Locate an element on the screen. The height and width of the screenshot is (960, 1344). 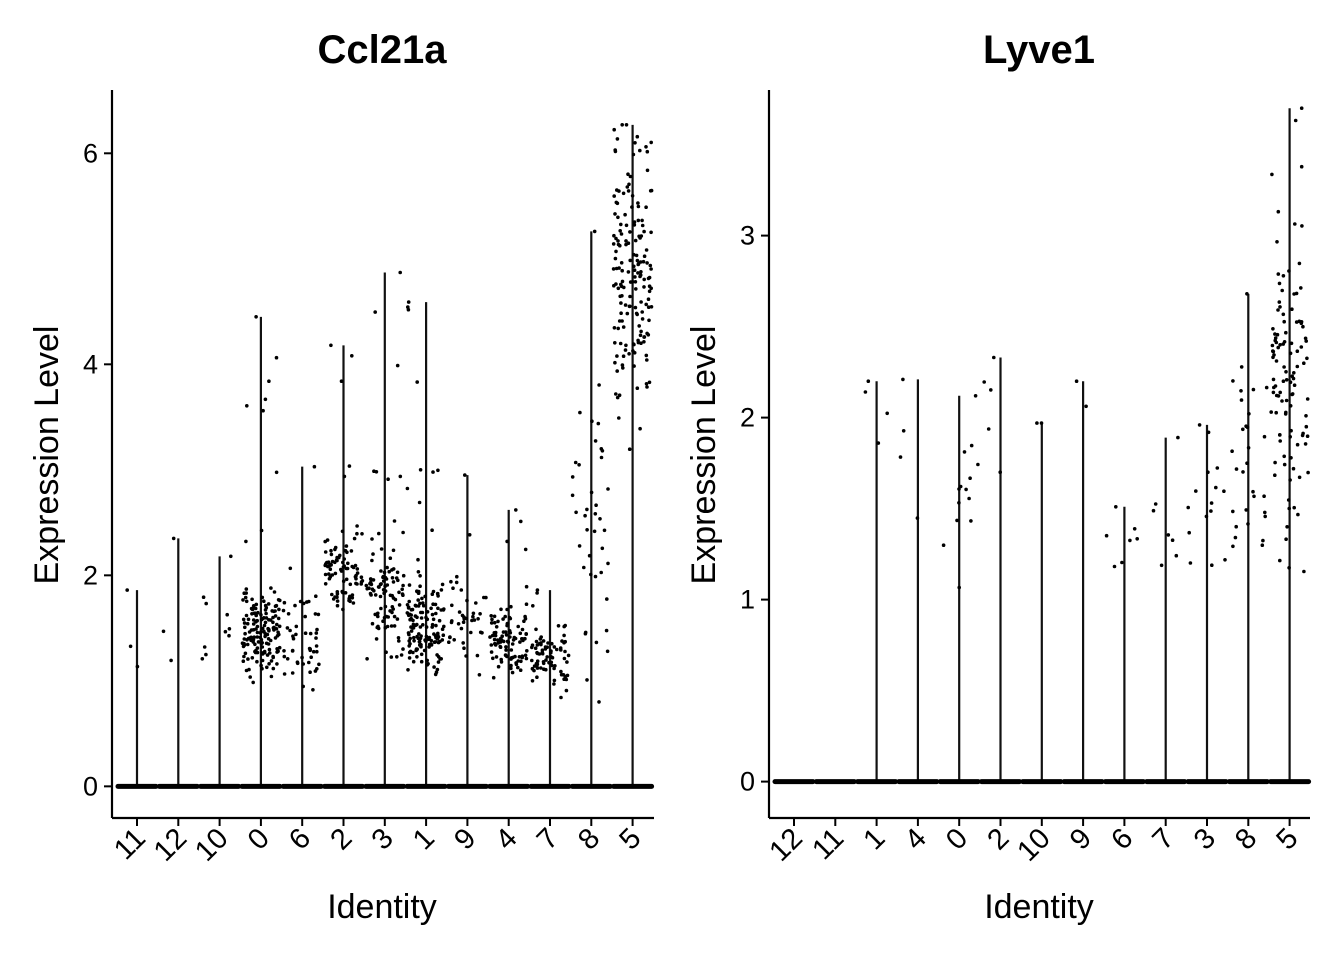
x-tick-label: 7 is located at coordinates (548, 839).